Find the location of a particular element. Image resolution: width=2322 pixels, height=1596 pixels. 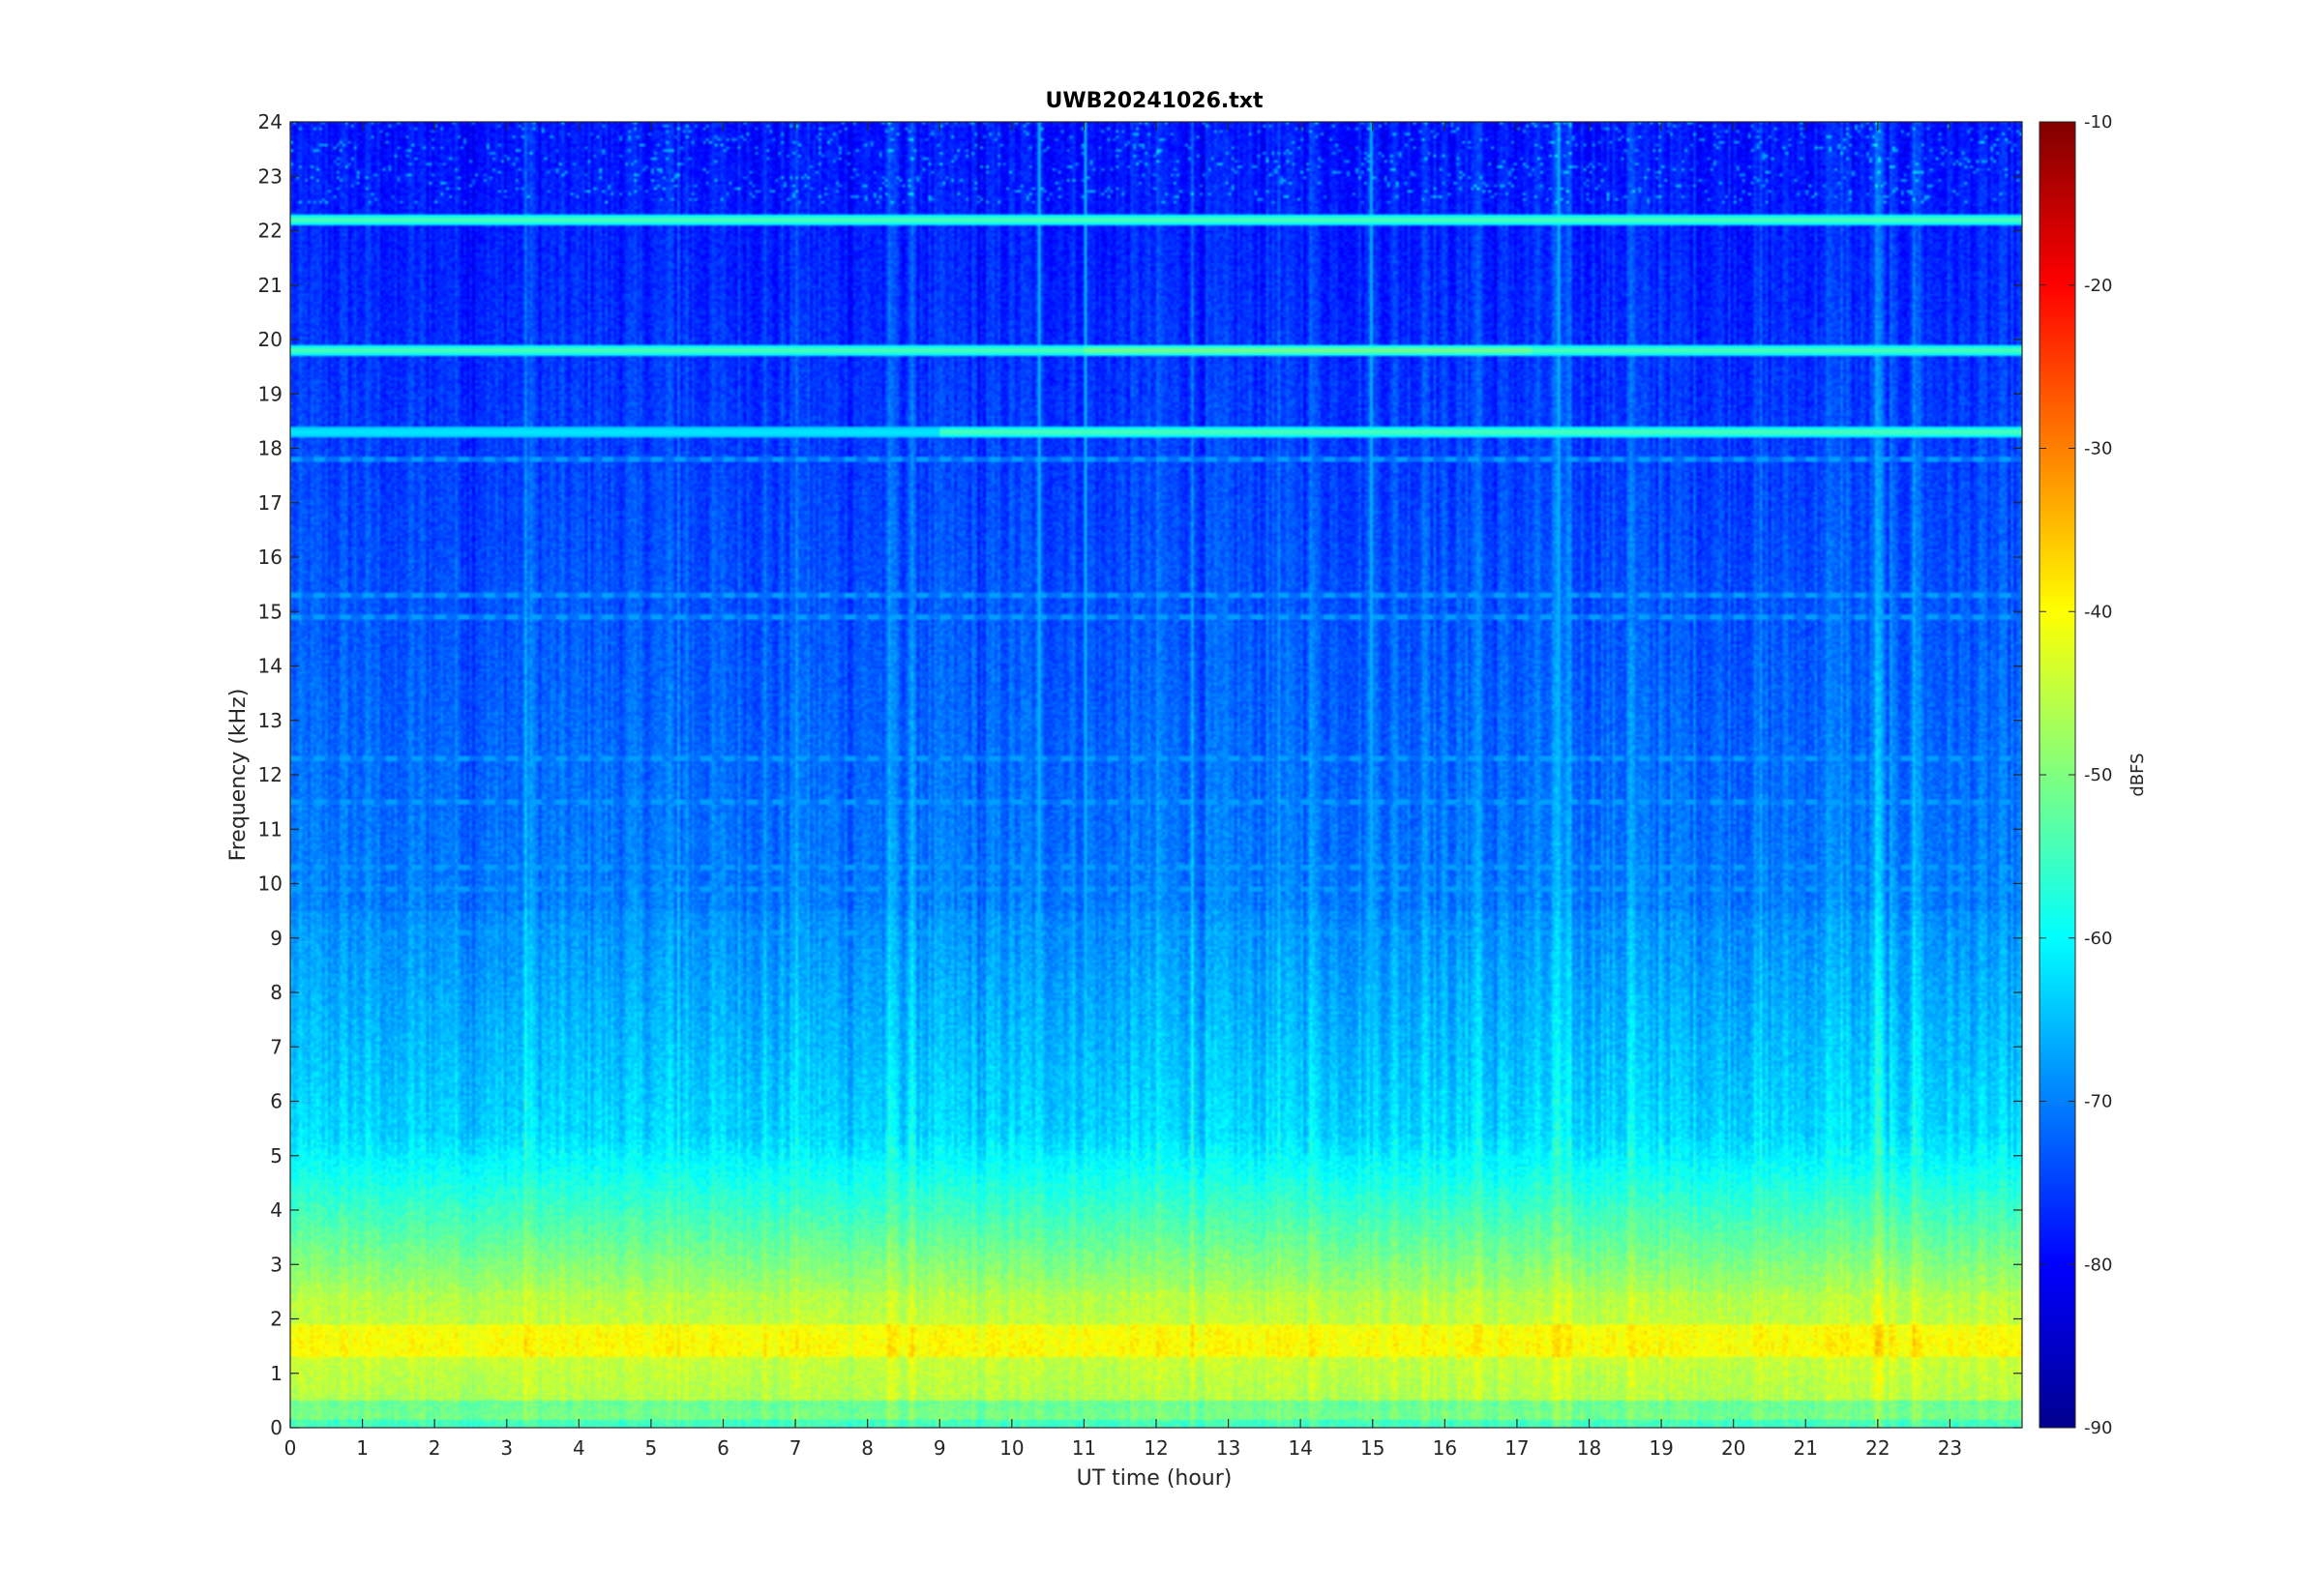

colorbar-tick-label: -80 is located at coordinates (2098, 1265).